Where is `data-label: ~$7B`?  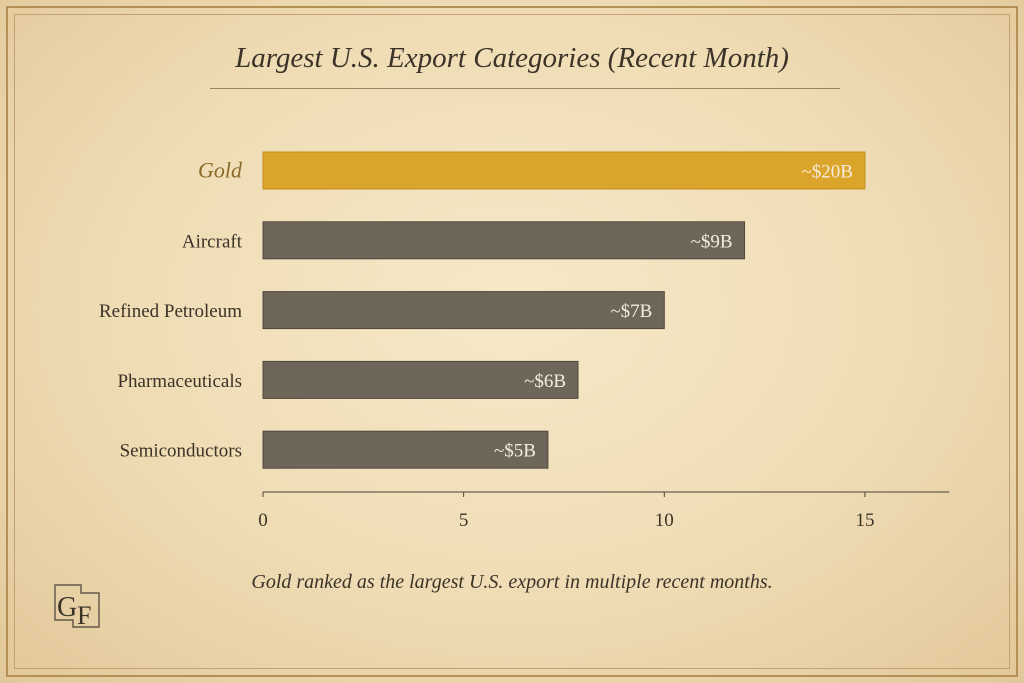 data-label: ~$7B is located at coordinates (631, 311).